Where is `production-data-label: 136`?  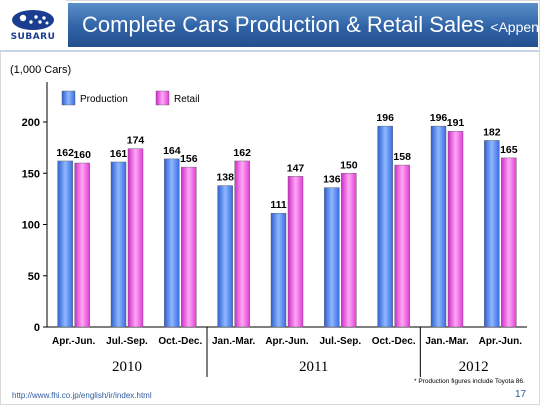
production-data-label: 136 is located at coordinates (332, 180).